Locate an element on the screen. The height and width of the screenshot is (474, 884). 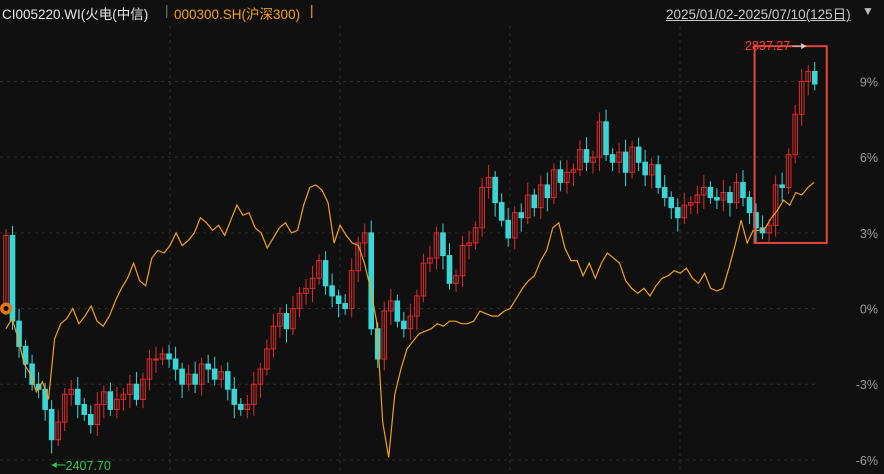
y-tick-label: -3% is located at coordinates (867, 385).